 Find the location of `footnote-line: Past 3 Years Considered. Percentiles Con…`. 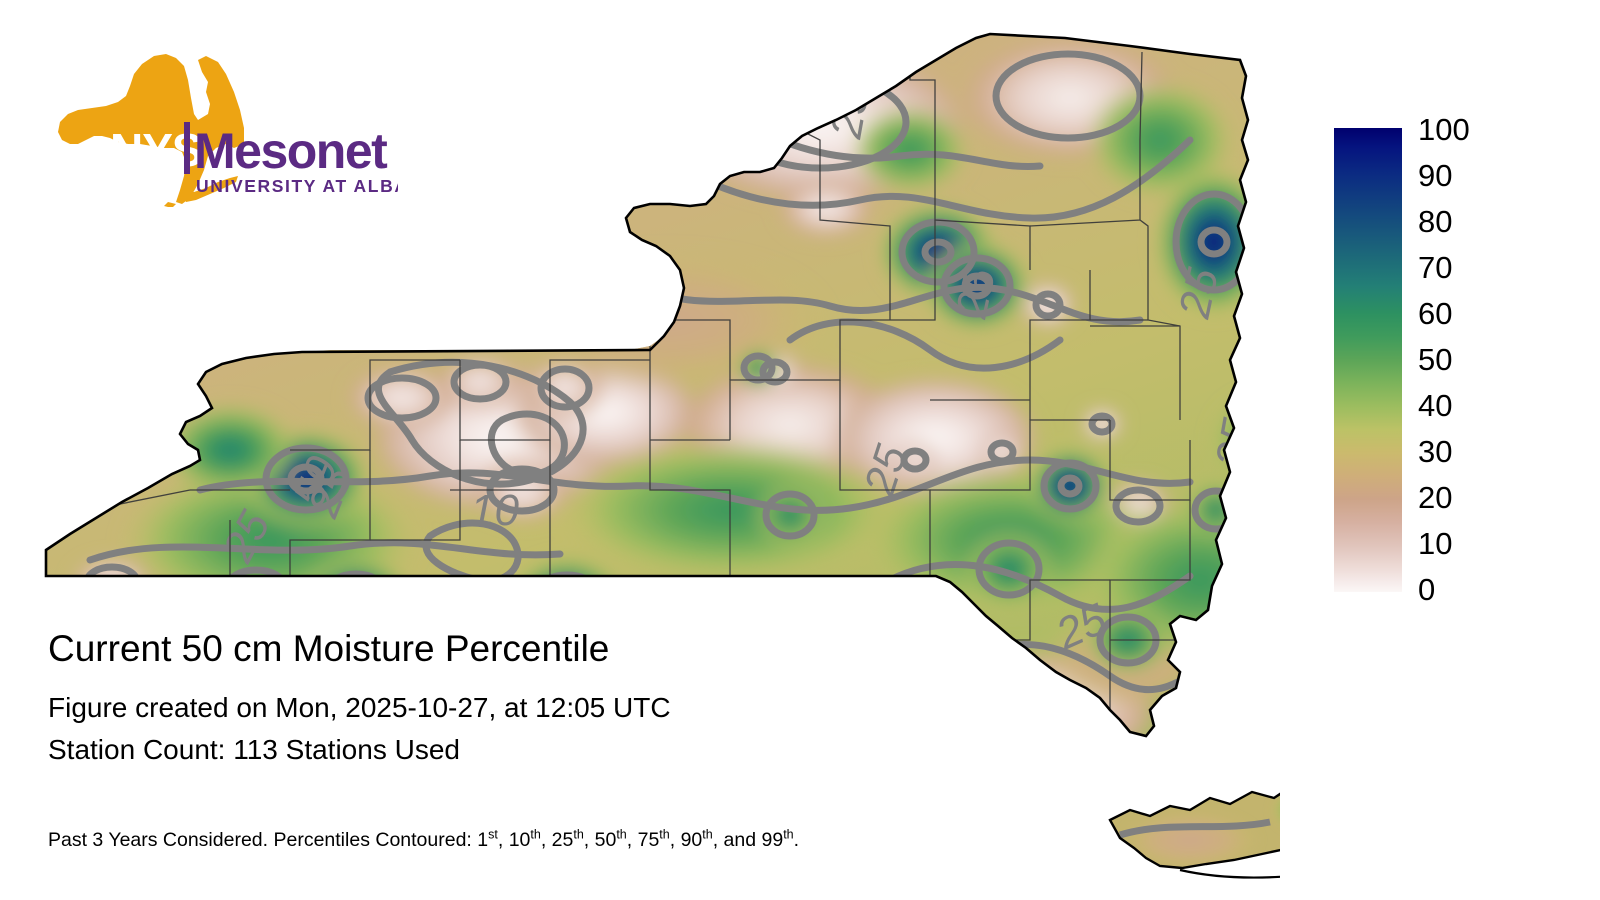

footnote-line: Past 3 Years Considered. Percentiles Con… is located at coordinates (423, 840).